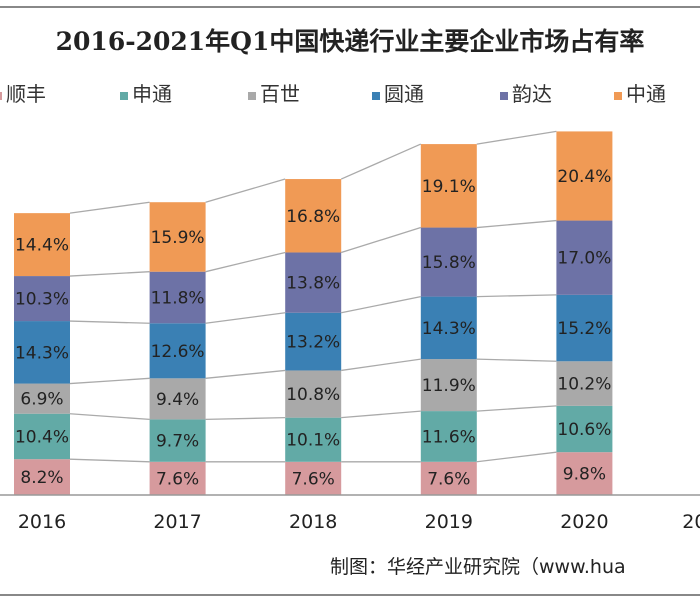 This screenshot has width=700, height=600. I want to click on legend-item: 圆通, so click(398, 92).